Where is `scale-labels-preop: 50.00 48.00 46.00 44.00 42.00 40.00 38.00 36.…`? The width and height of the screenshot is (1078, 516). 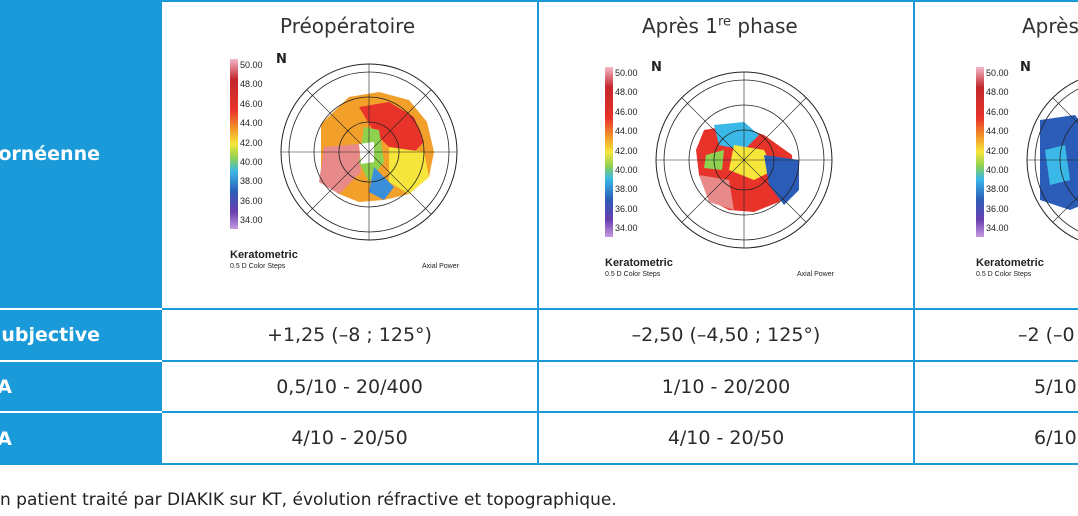 scale-labels-preop: 50.00 48.00 46.00 44.00 42.00 40.00 38.00 36.… is located at coordinates (251, 143).